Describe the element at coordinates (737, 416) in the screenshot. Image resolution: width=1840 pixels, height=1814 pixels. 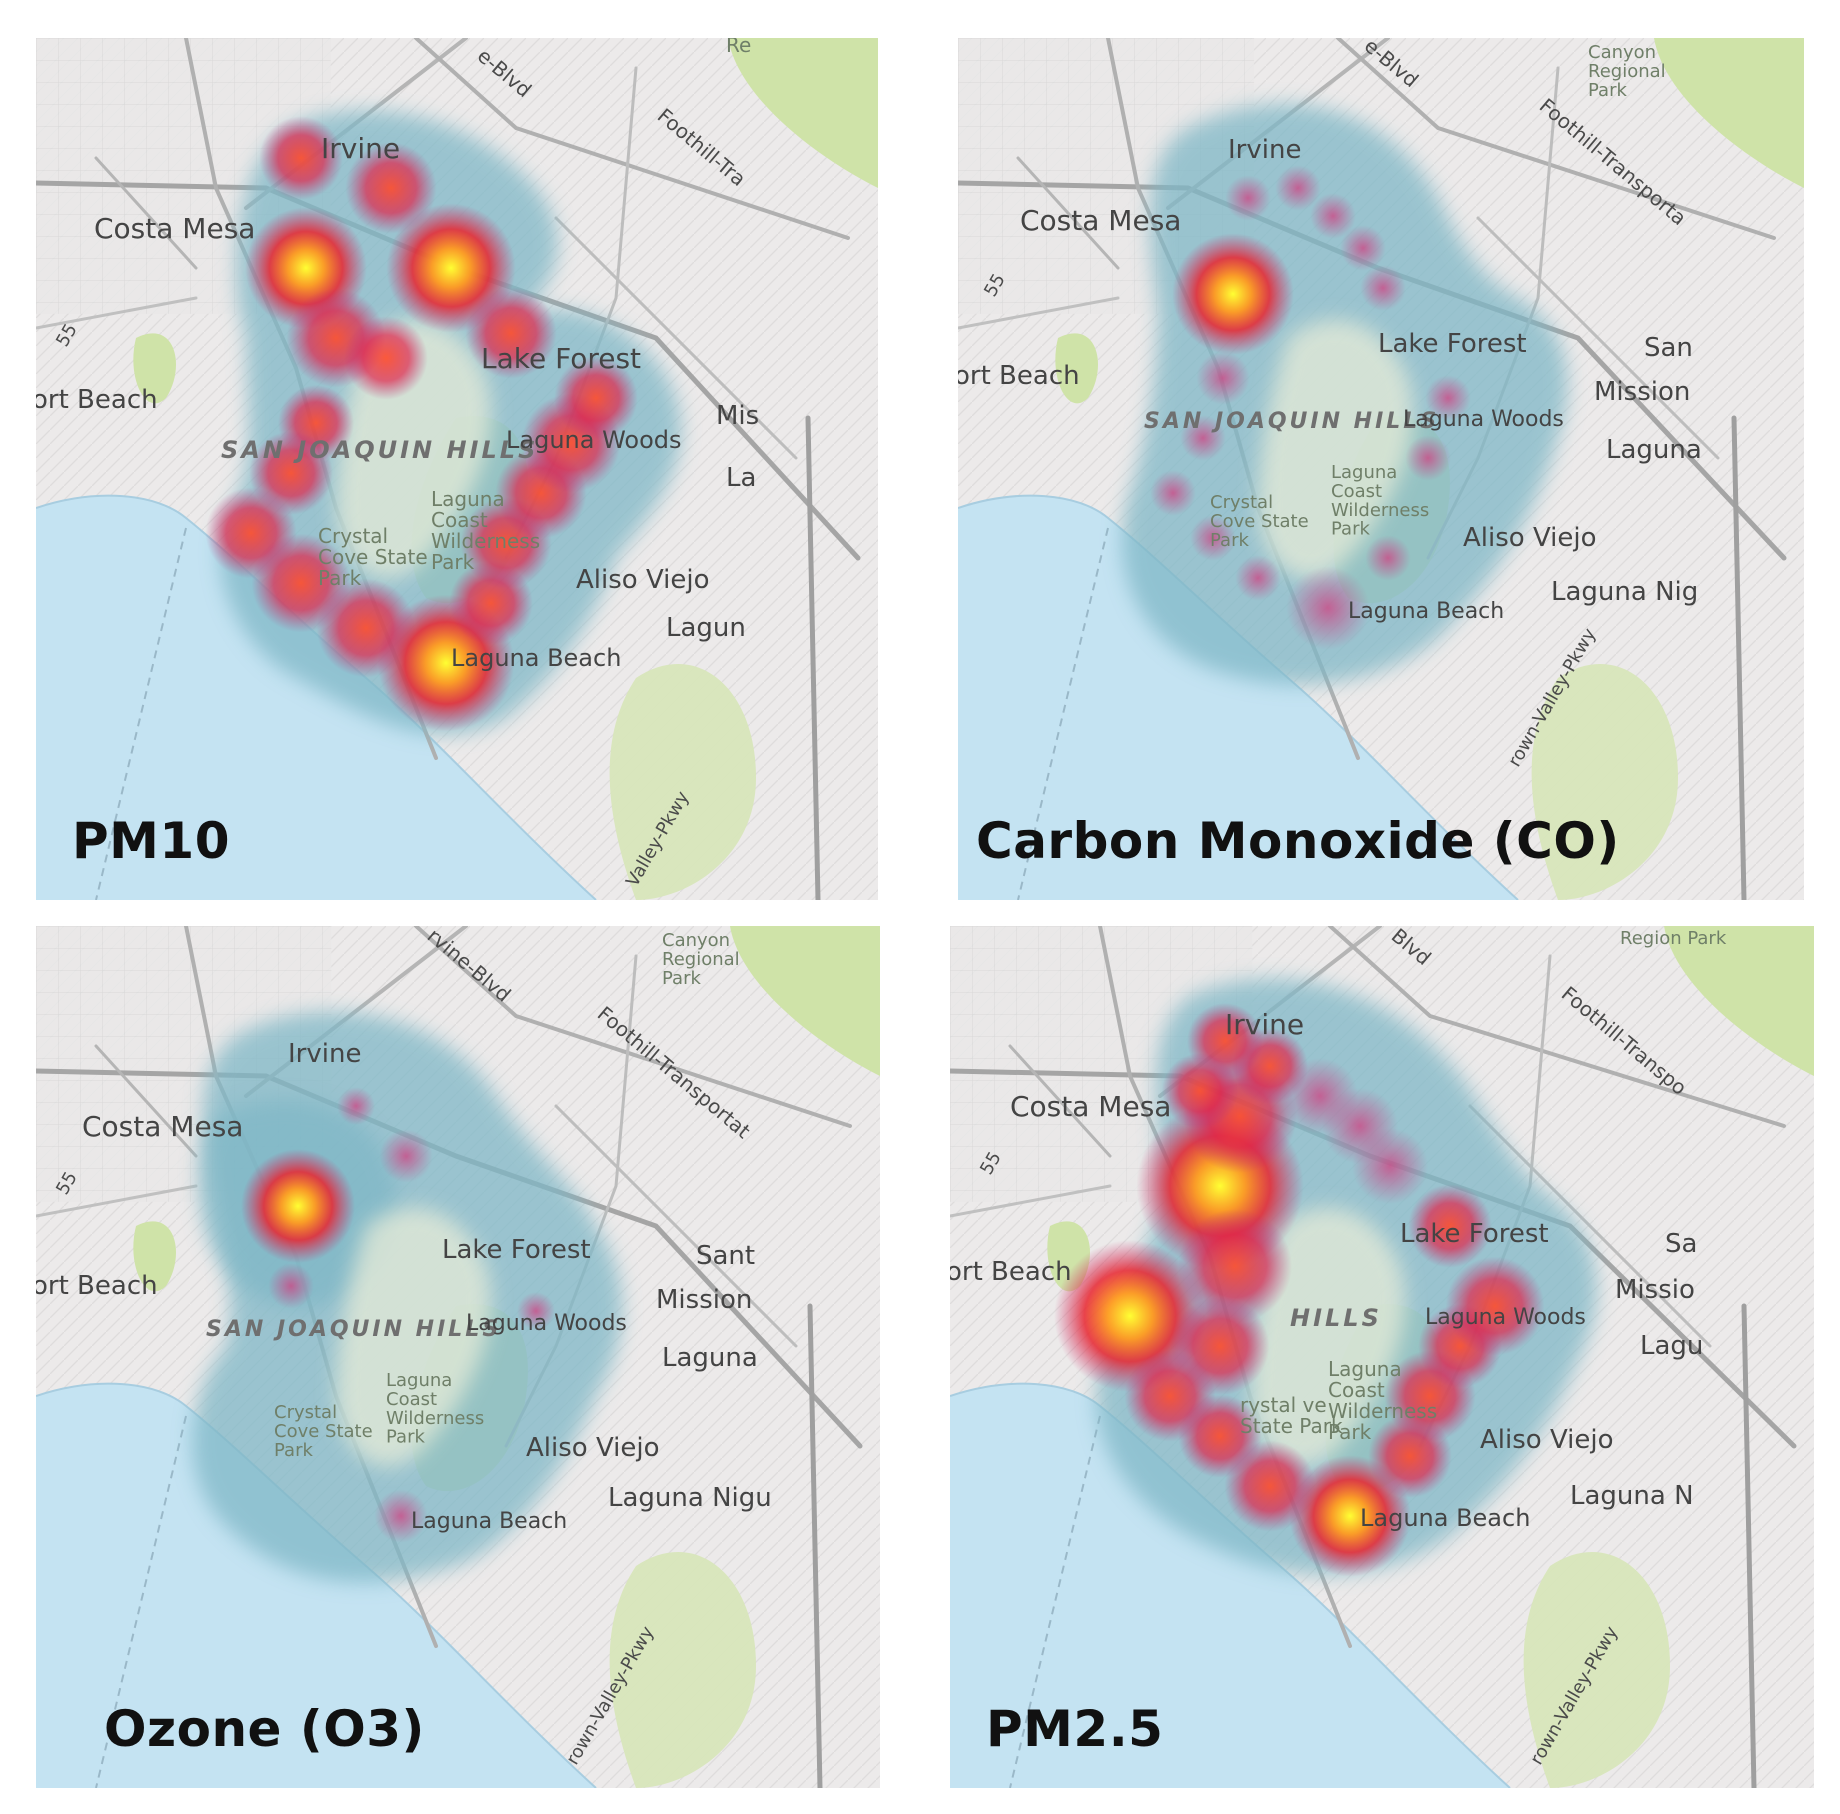
I see `map-label: Mis` at that location.